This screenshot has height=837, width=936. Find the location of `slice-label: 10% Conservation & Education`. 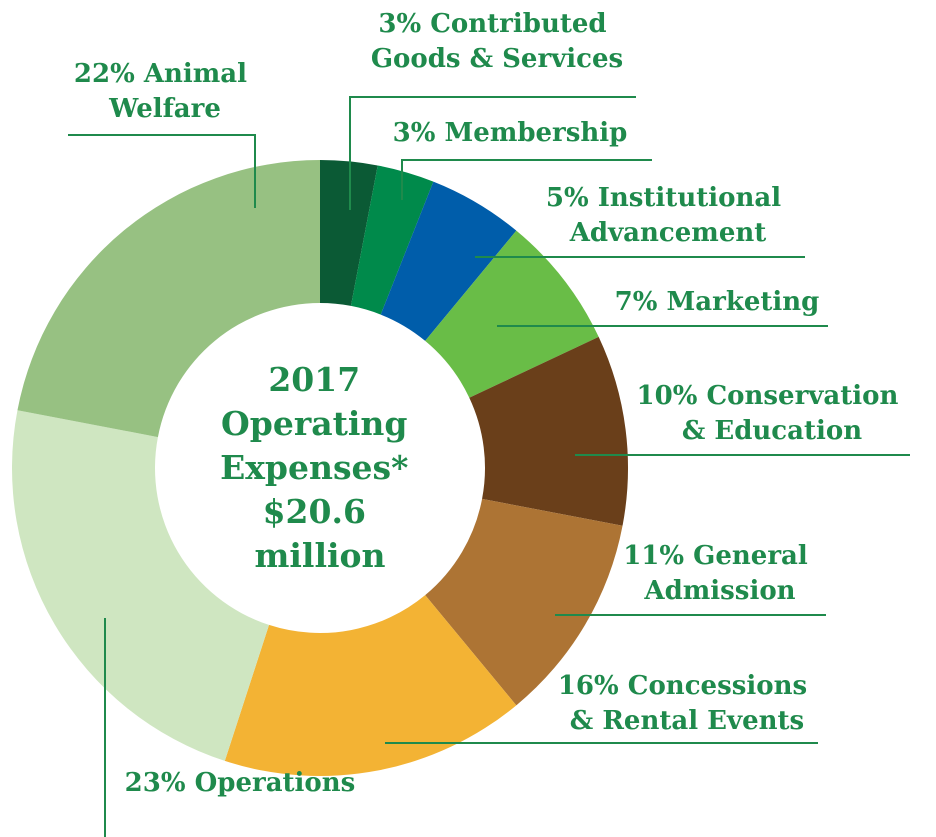

slice-label: 10% Conservation & Education is located at coordinates (772, 413).